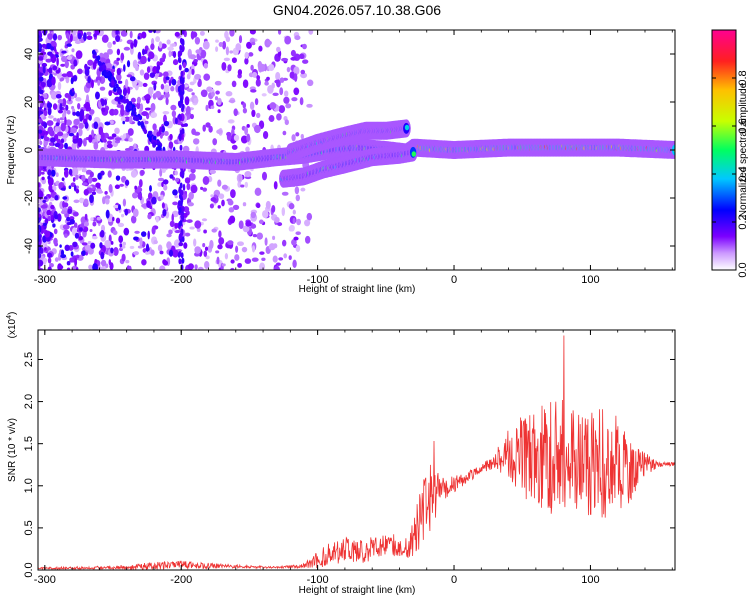  What do you see at coordinates (29, 443) in the screenshot?
I see `snr-ytick-label: 1.5` at bounding box center [29, 443].